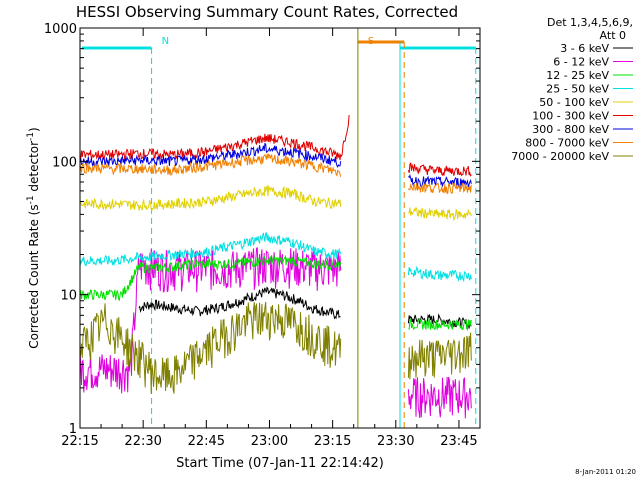 The width and height of the screenshot is (640, 480). Describe the element at coordinates (64, 162) in the screenshot. I see `y-tick-label: 100` at that location.